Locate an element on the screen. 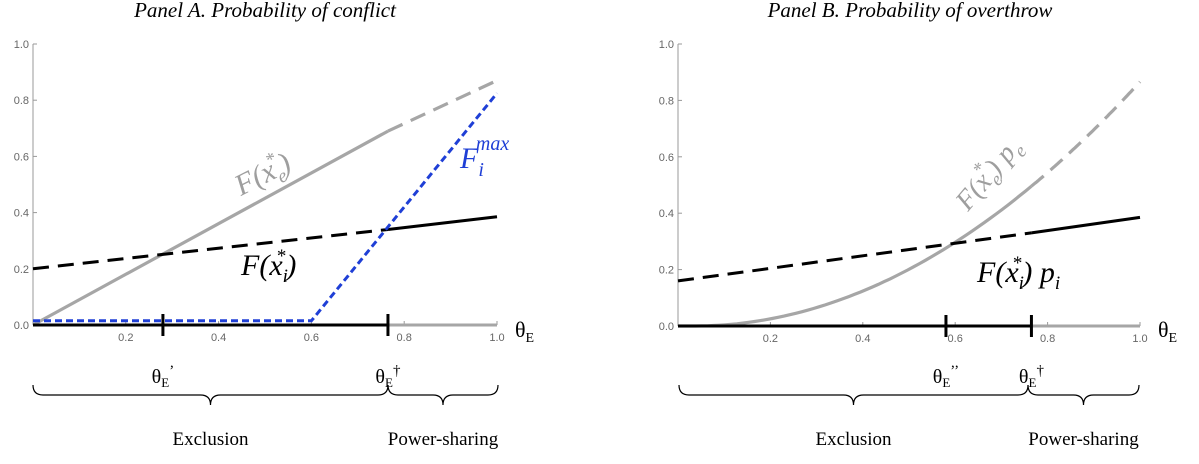  curve-label-fi: F(xi*) pi is located at coordinates (1018, 273).